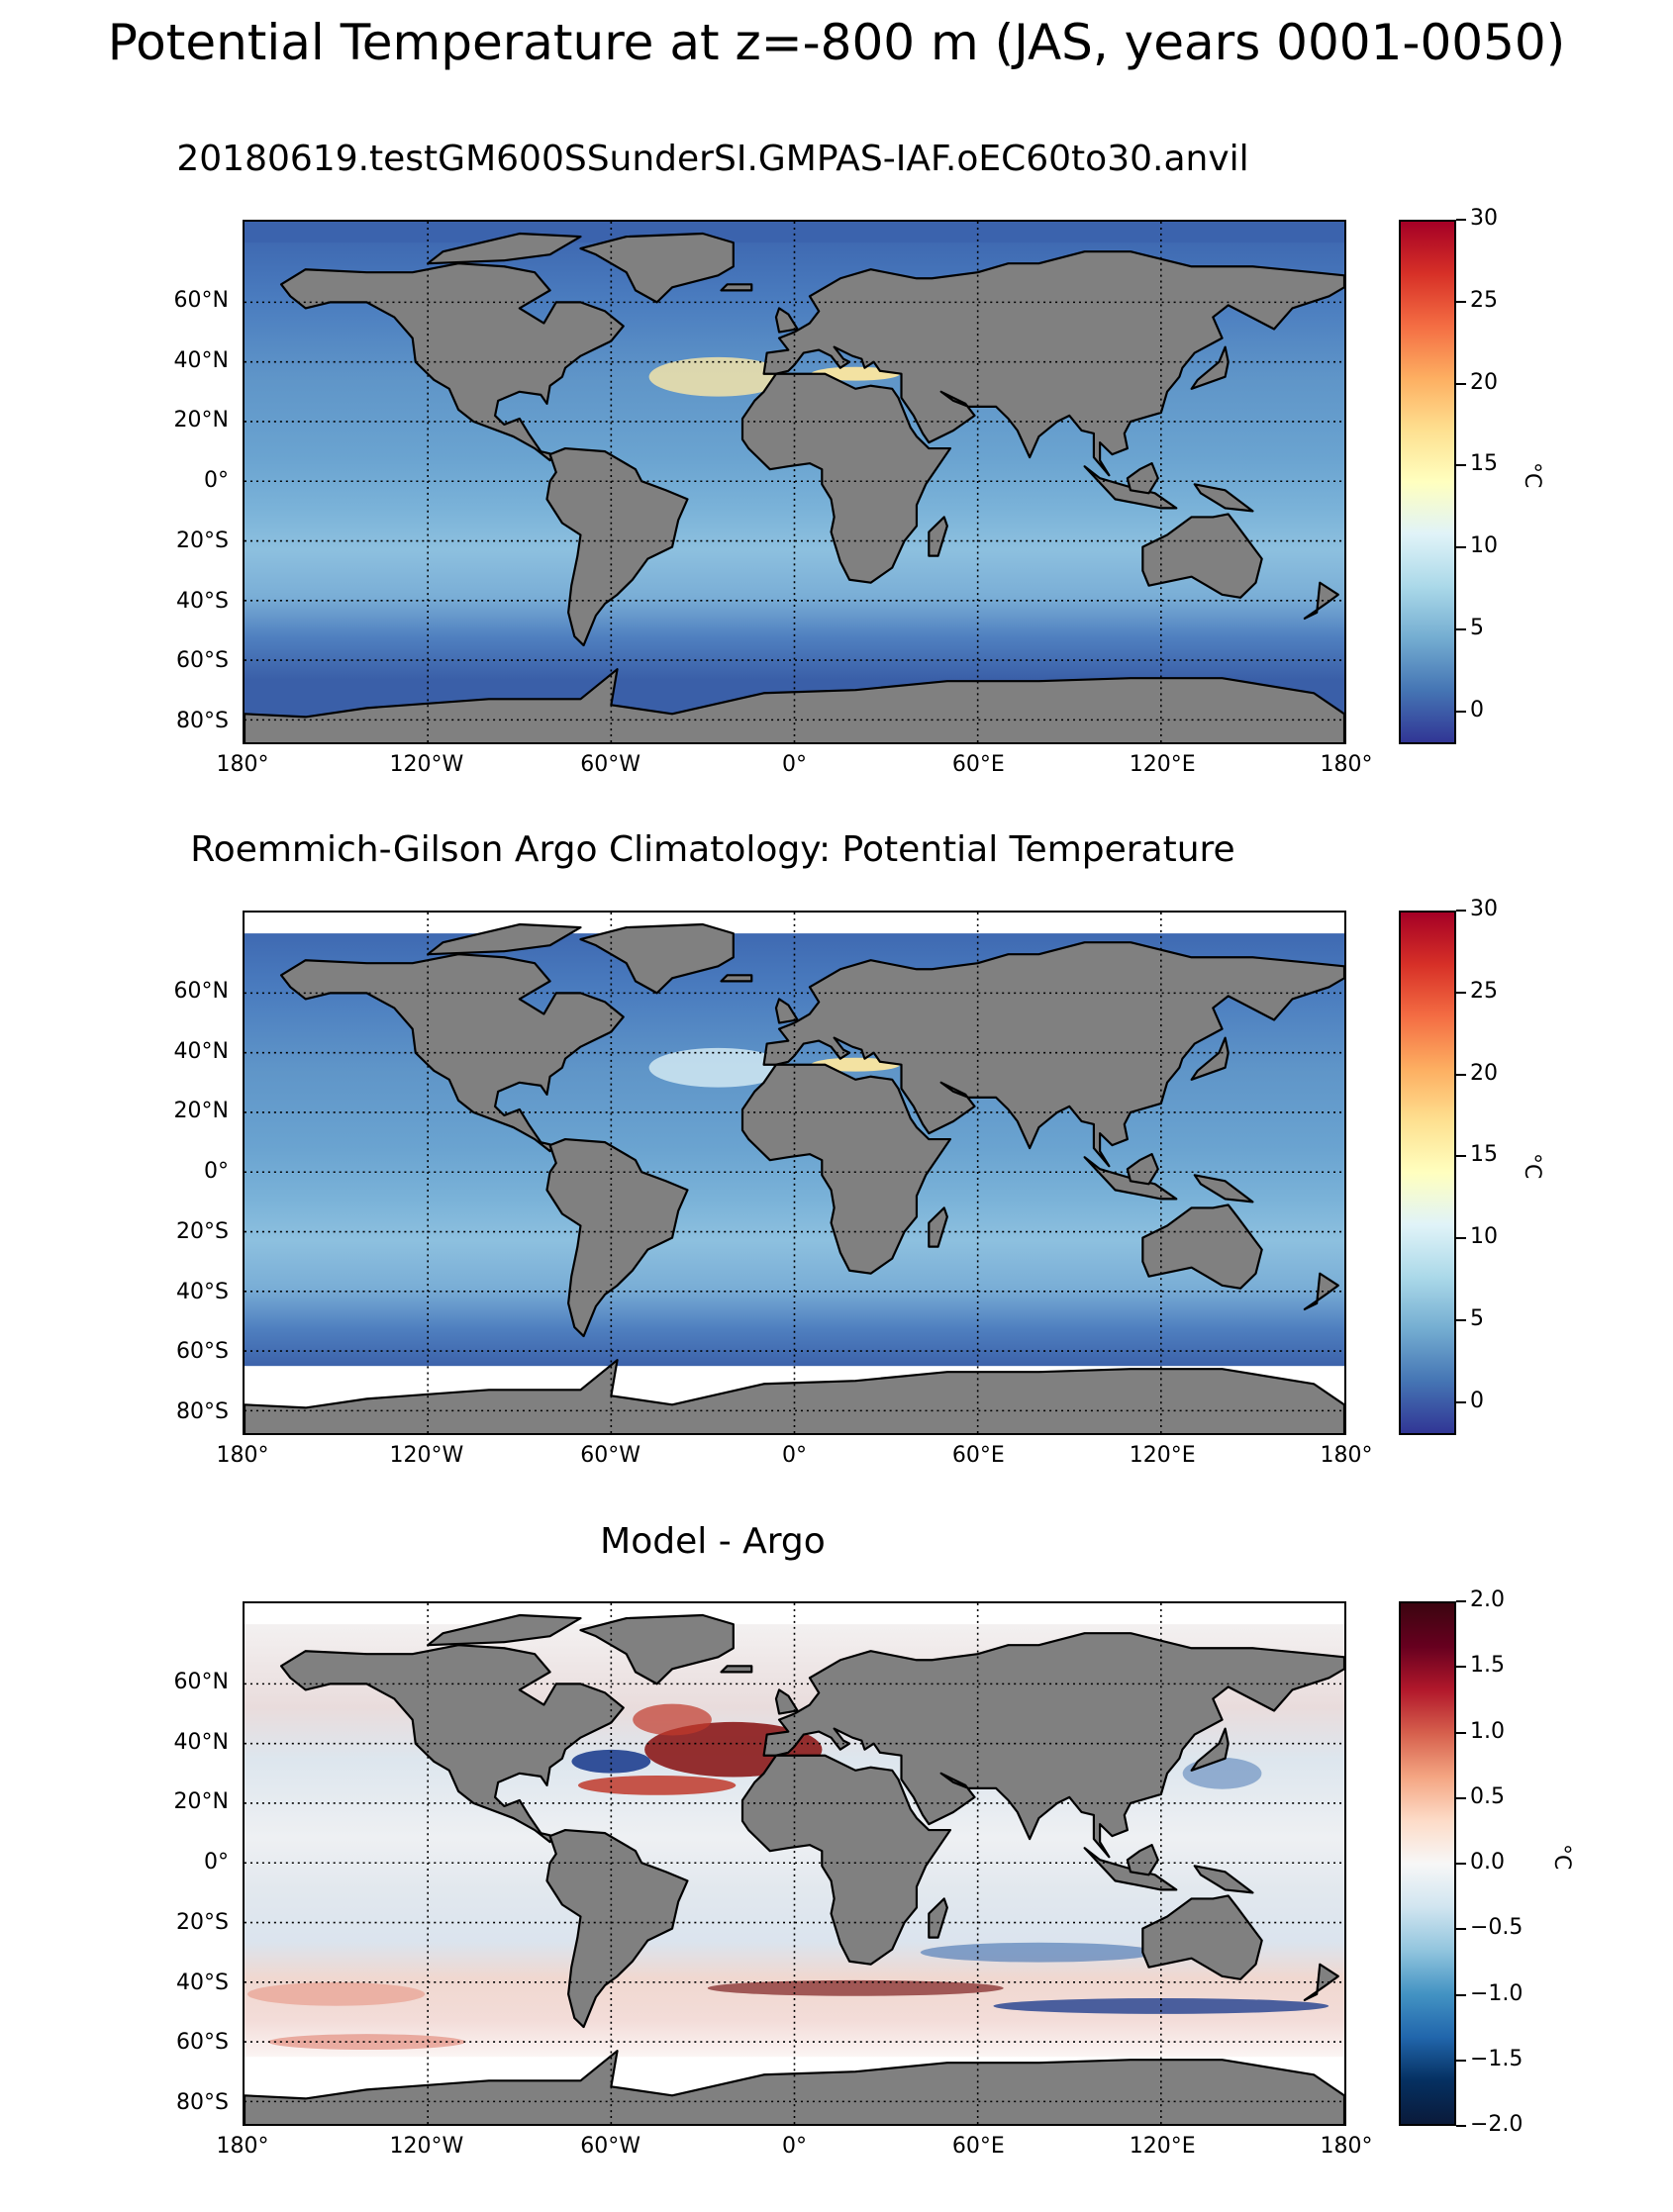 The height and width of the screenshot is (2212, 1673). Describe the element at coordinates (1532, 1166) in the screenshot. I see `colorbar-unit-label: °C` at that location.